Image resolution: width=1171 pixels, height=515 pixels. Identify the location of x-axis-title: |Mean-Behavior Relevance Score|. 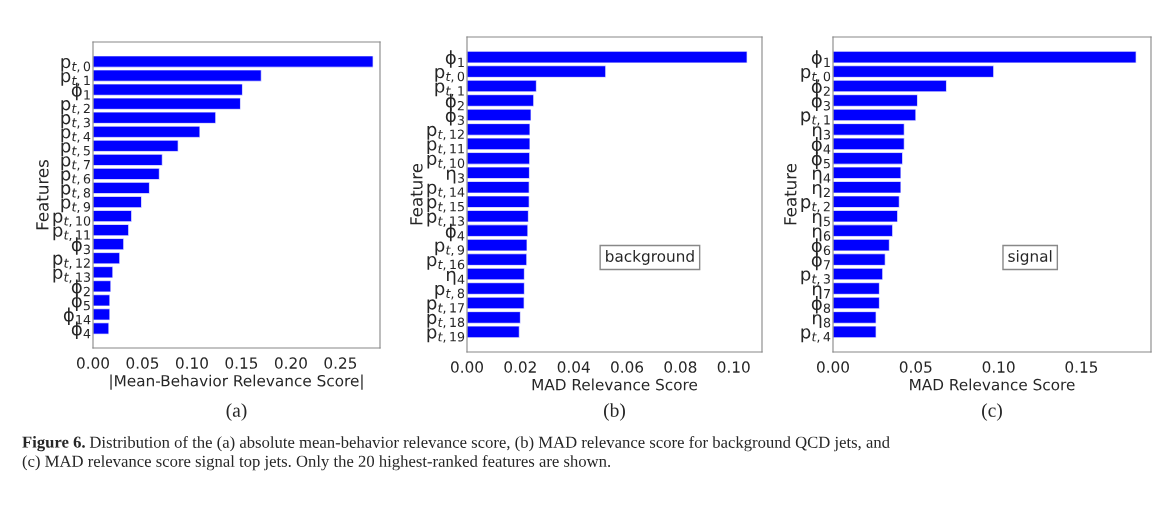
(236, 382).